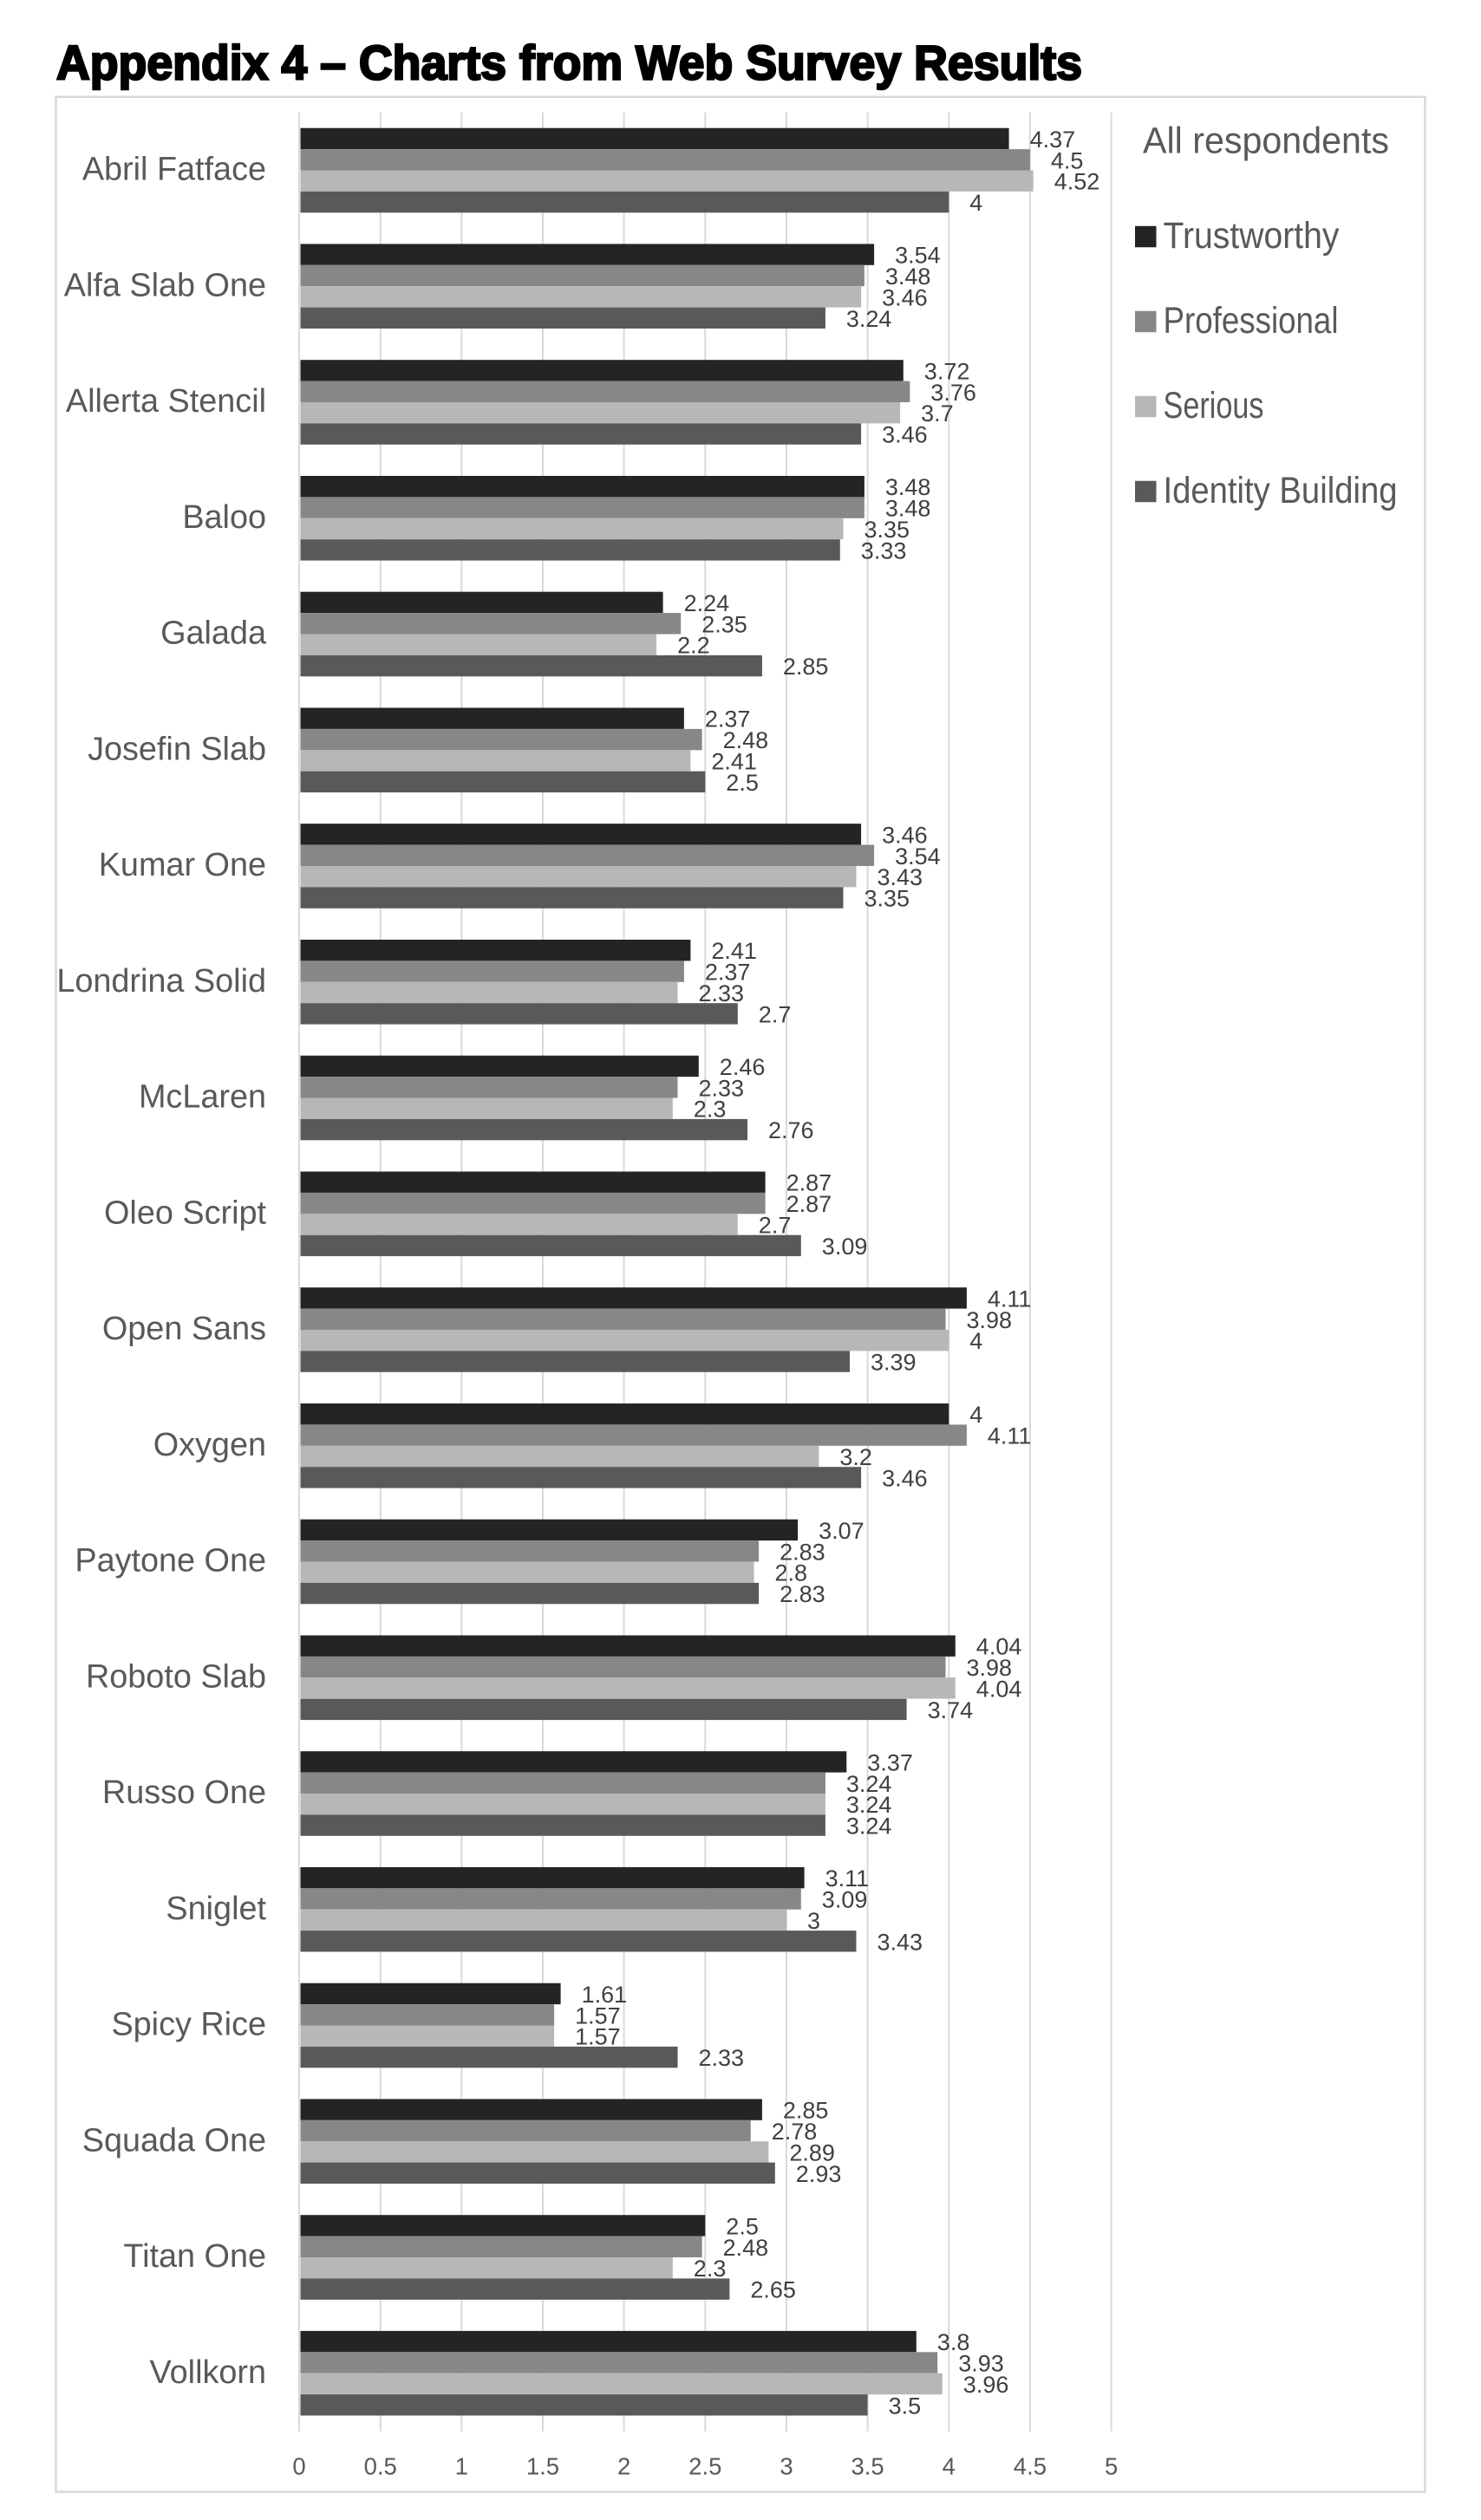  What do you see at coordinates (855, 1457) in the screenshot?
I see `svg-text: 3.2` at bounding box center [855, 1457].